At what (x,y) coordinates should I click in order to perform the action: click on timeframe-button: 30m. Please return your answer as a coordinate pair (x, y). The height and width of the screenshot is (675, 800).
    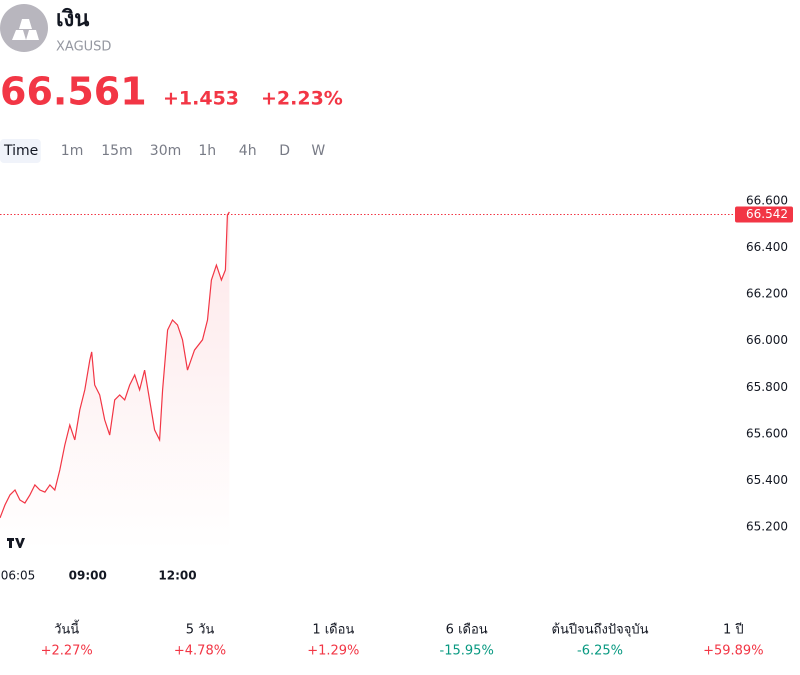
    Looking at the image, I should click on (165, 151).